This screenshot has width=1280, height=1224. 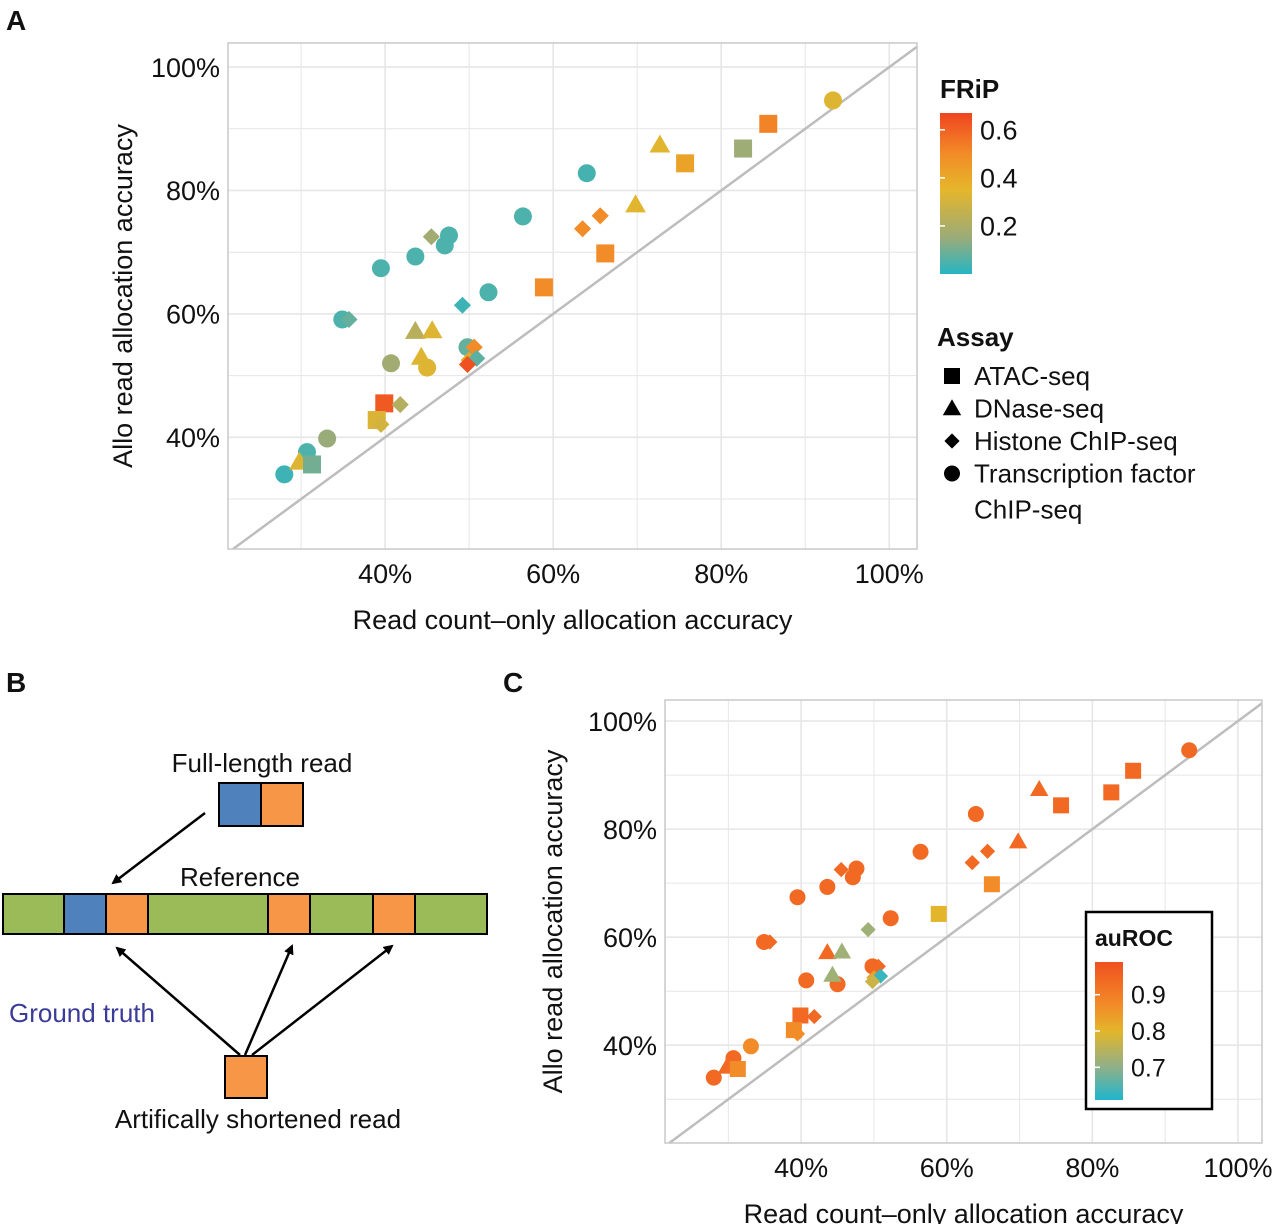 I want to click on full-length-read-label: Full-length read, so click(x=262, y=763).